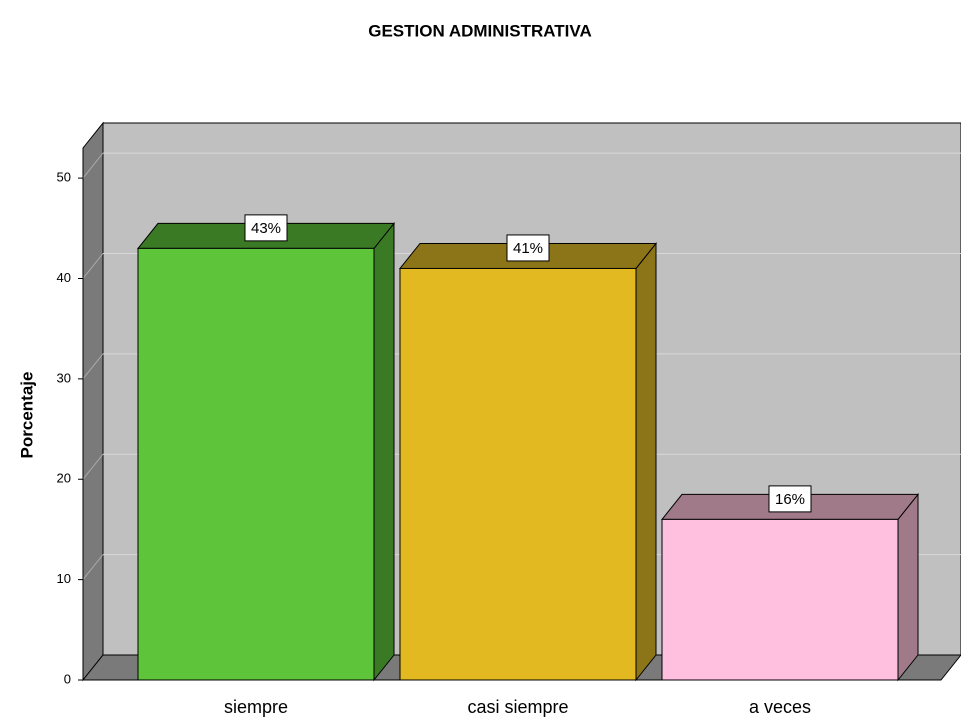  What do you see at coordinates (26, 415) in the screenshot?
I see `y-axis-label: Porcentaje` at bounding box center [26, 415].